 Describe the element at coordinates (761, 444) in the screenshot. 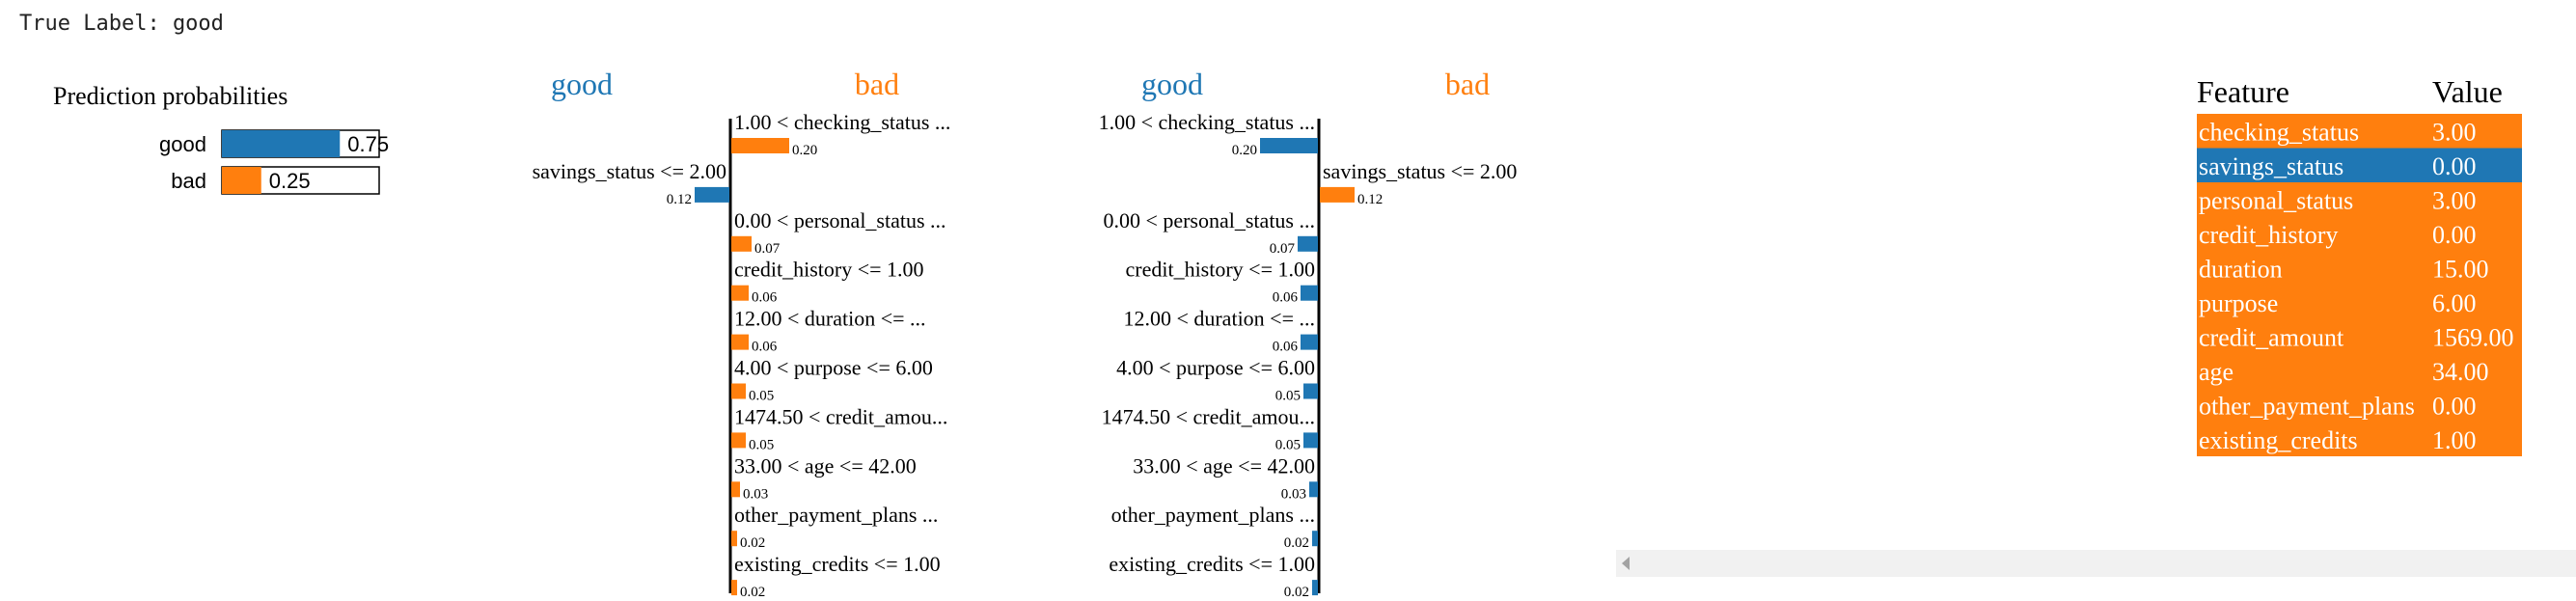

I see `expl-a-value-label-6: 0.05` at that location.